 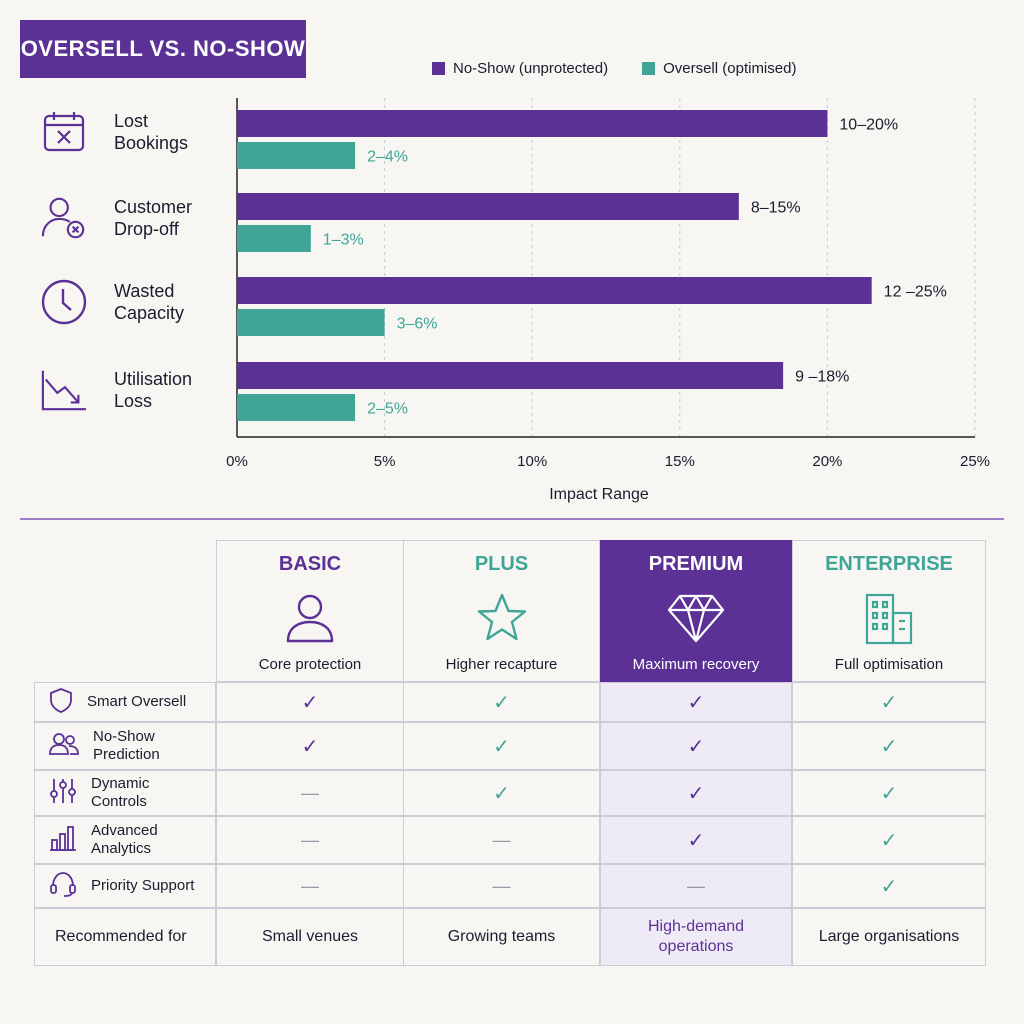 What do you see at coordinates (61, 702) in the screenshot?
I see `shield-icon` at bounding box center [61, 702].